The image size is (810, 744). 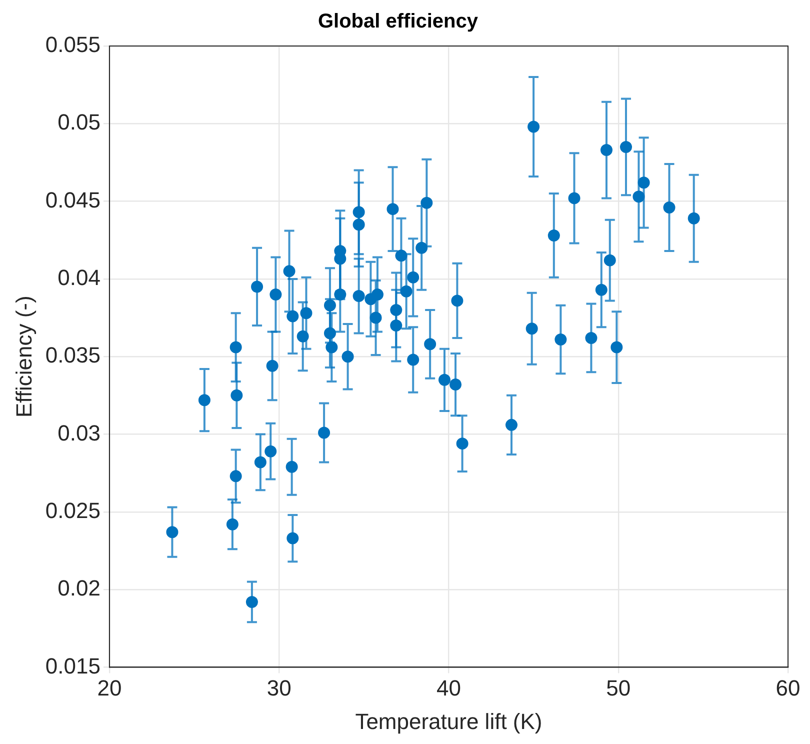 What do you see at coordinates (279, 687) in the screenshot?
I see `x-tick-label: 30` at bounding box center [279, 687].